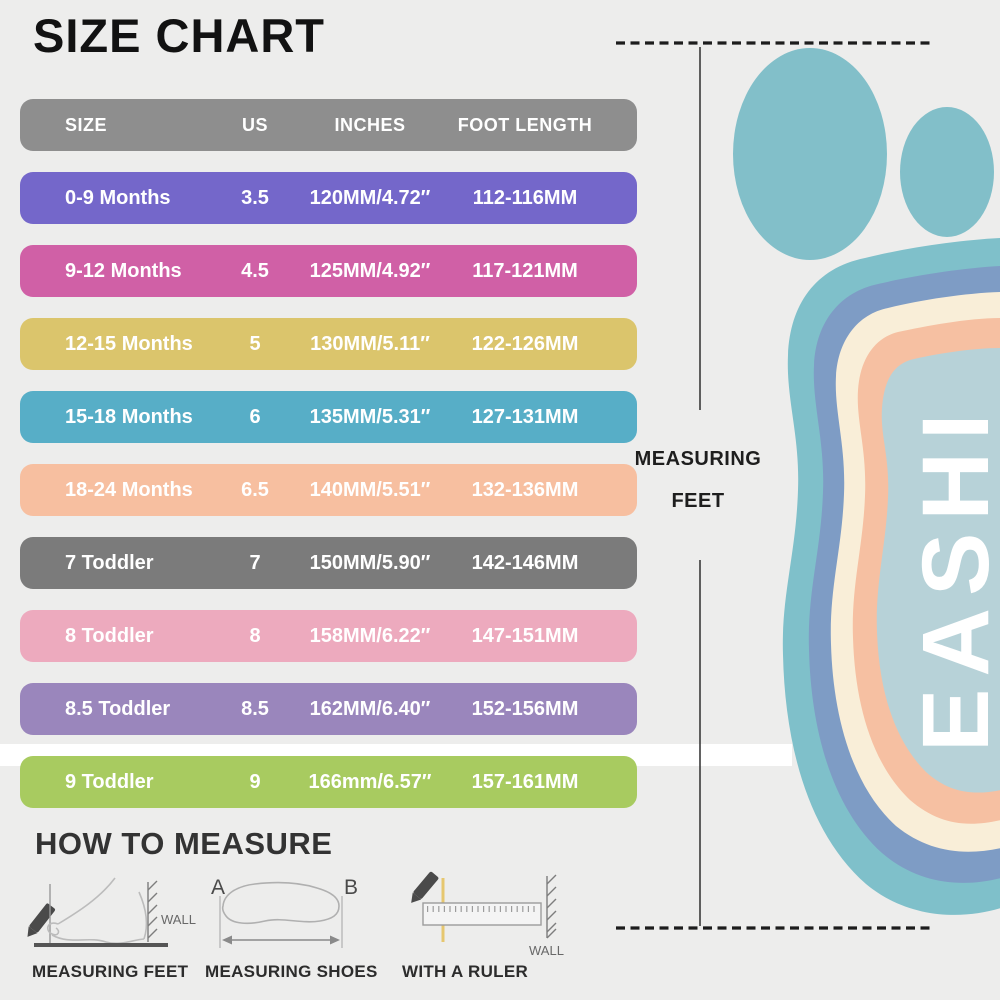 This screenshot has height=1000, width=1000. What do you see at coordinates (370, 343) in the screenshot?
I see `cell-inches: 130MM/5.11″` at bounding box center [370, 343].